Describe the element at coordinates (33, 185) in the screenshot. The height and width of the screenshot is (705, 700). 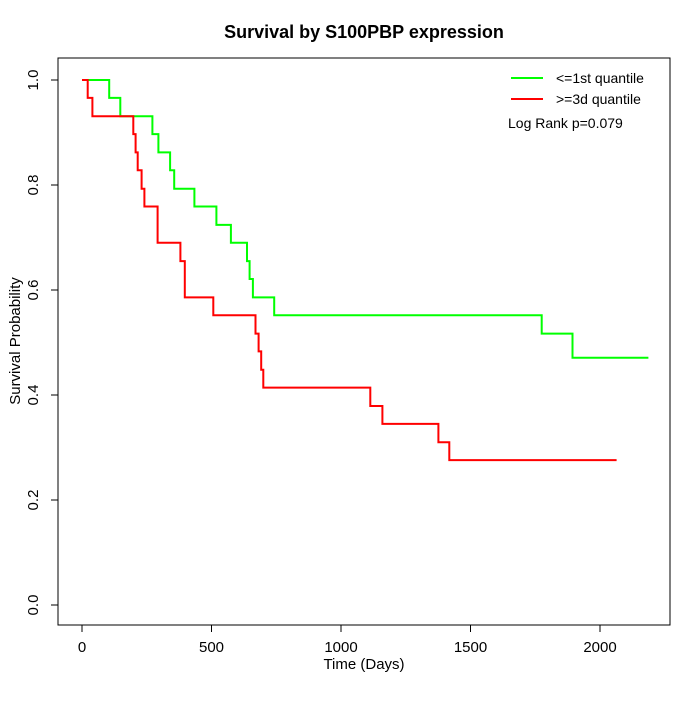
I see `y-tick-label: 0.8` at that location.